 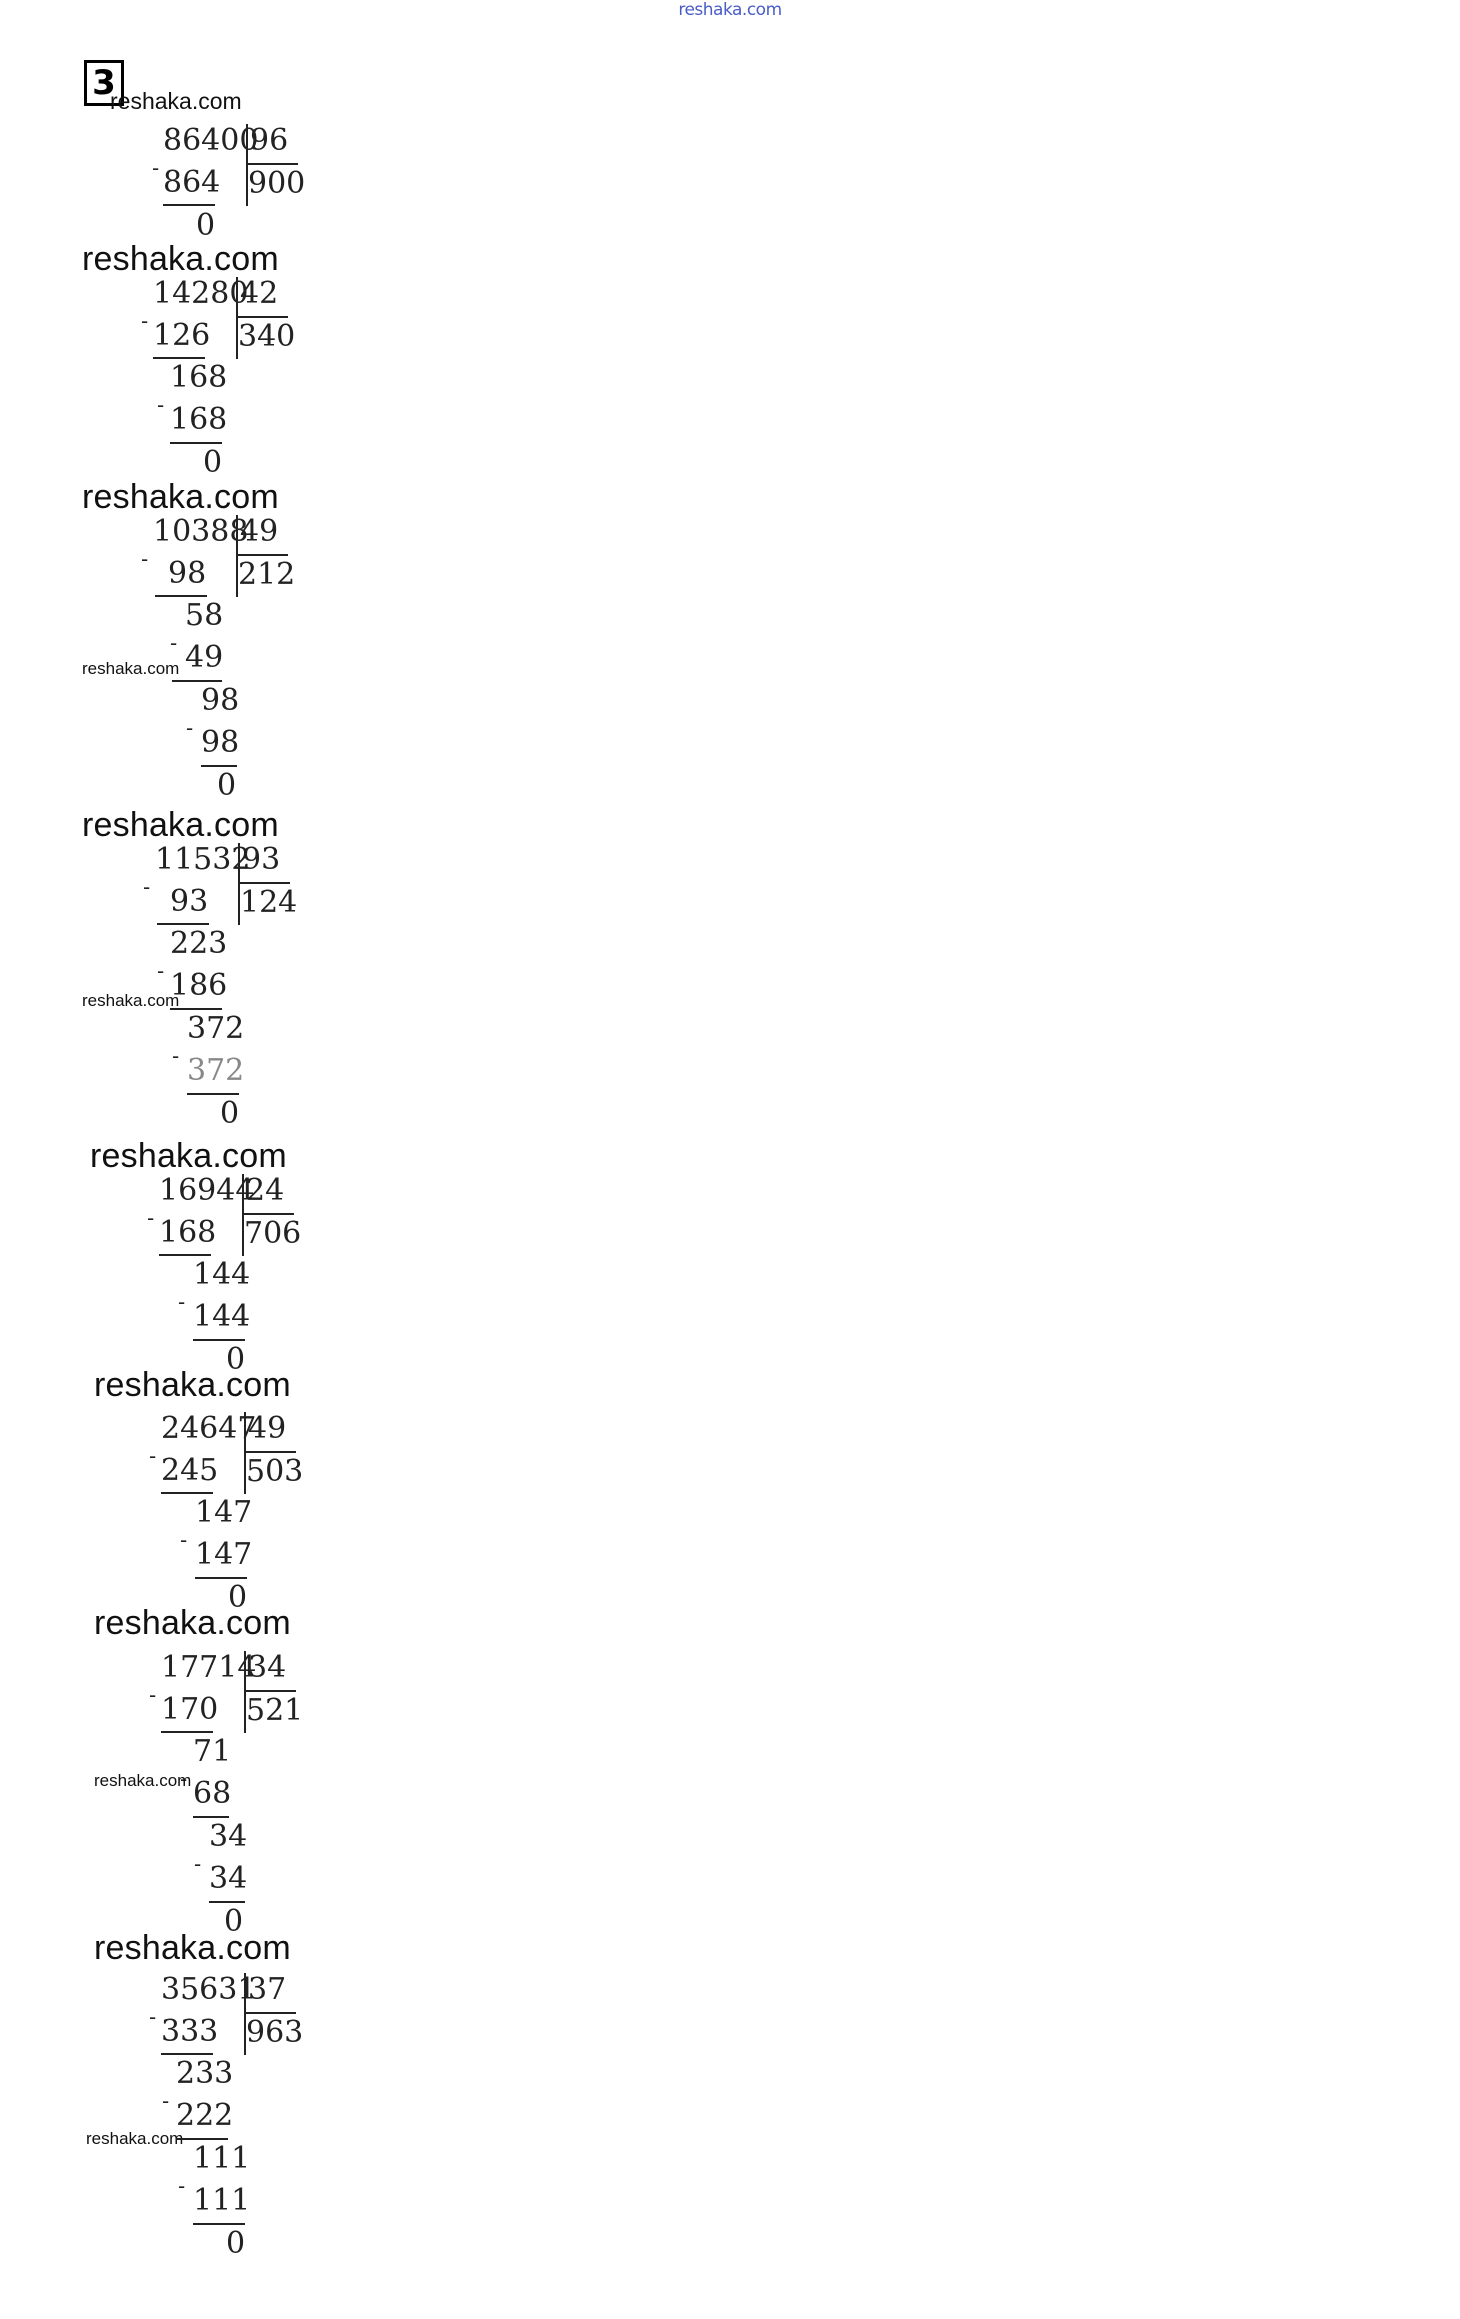 What do you see at coordinates (216, 1028) in the screenshot?
I see `partial-dividend: 372` at bounding box center [216, 1028].